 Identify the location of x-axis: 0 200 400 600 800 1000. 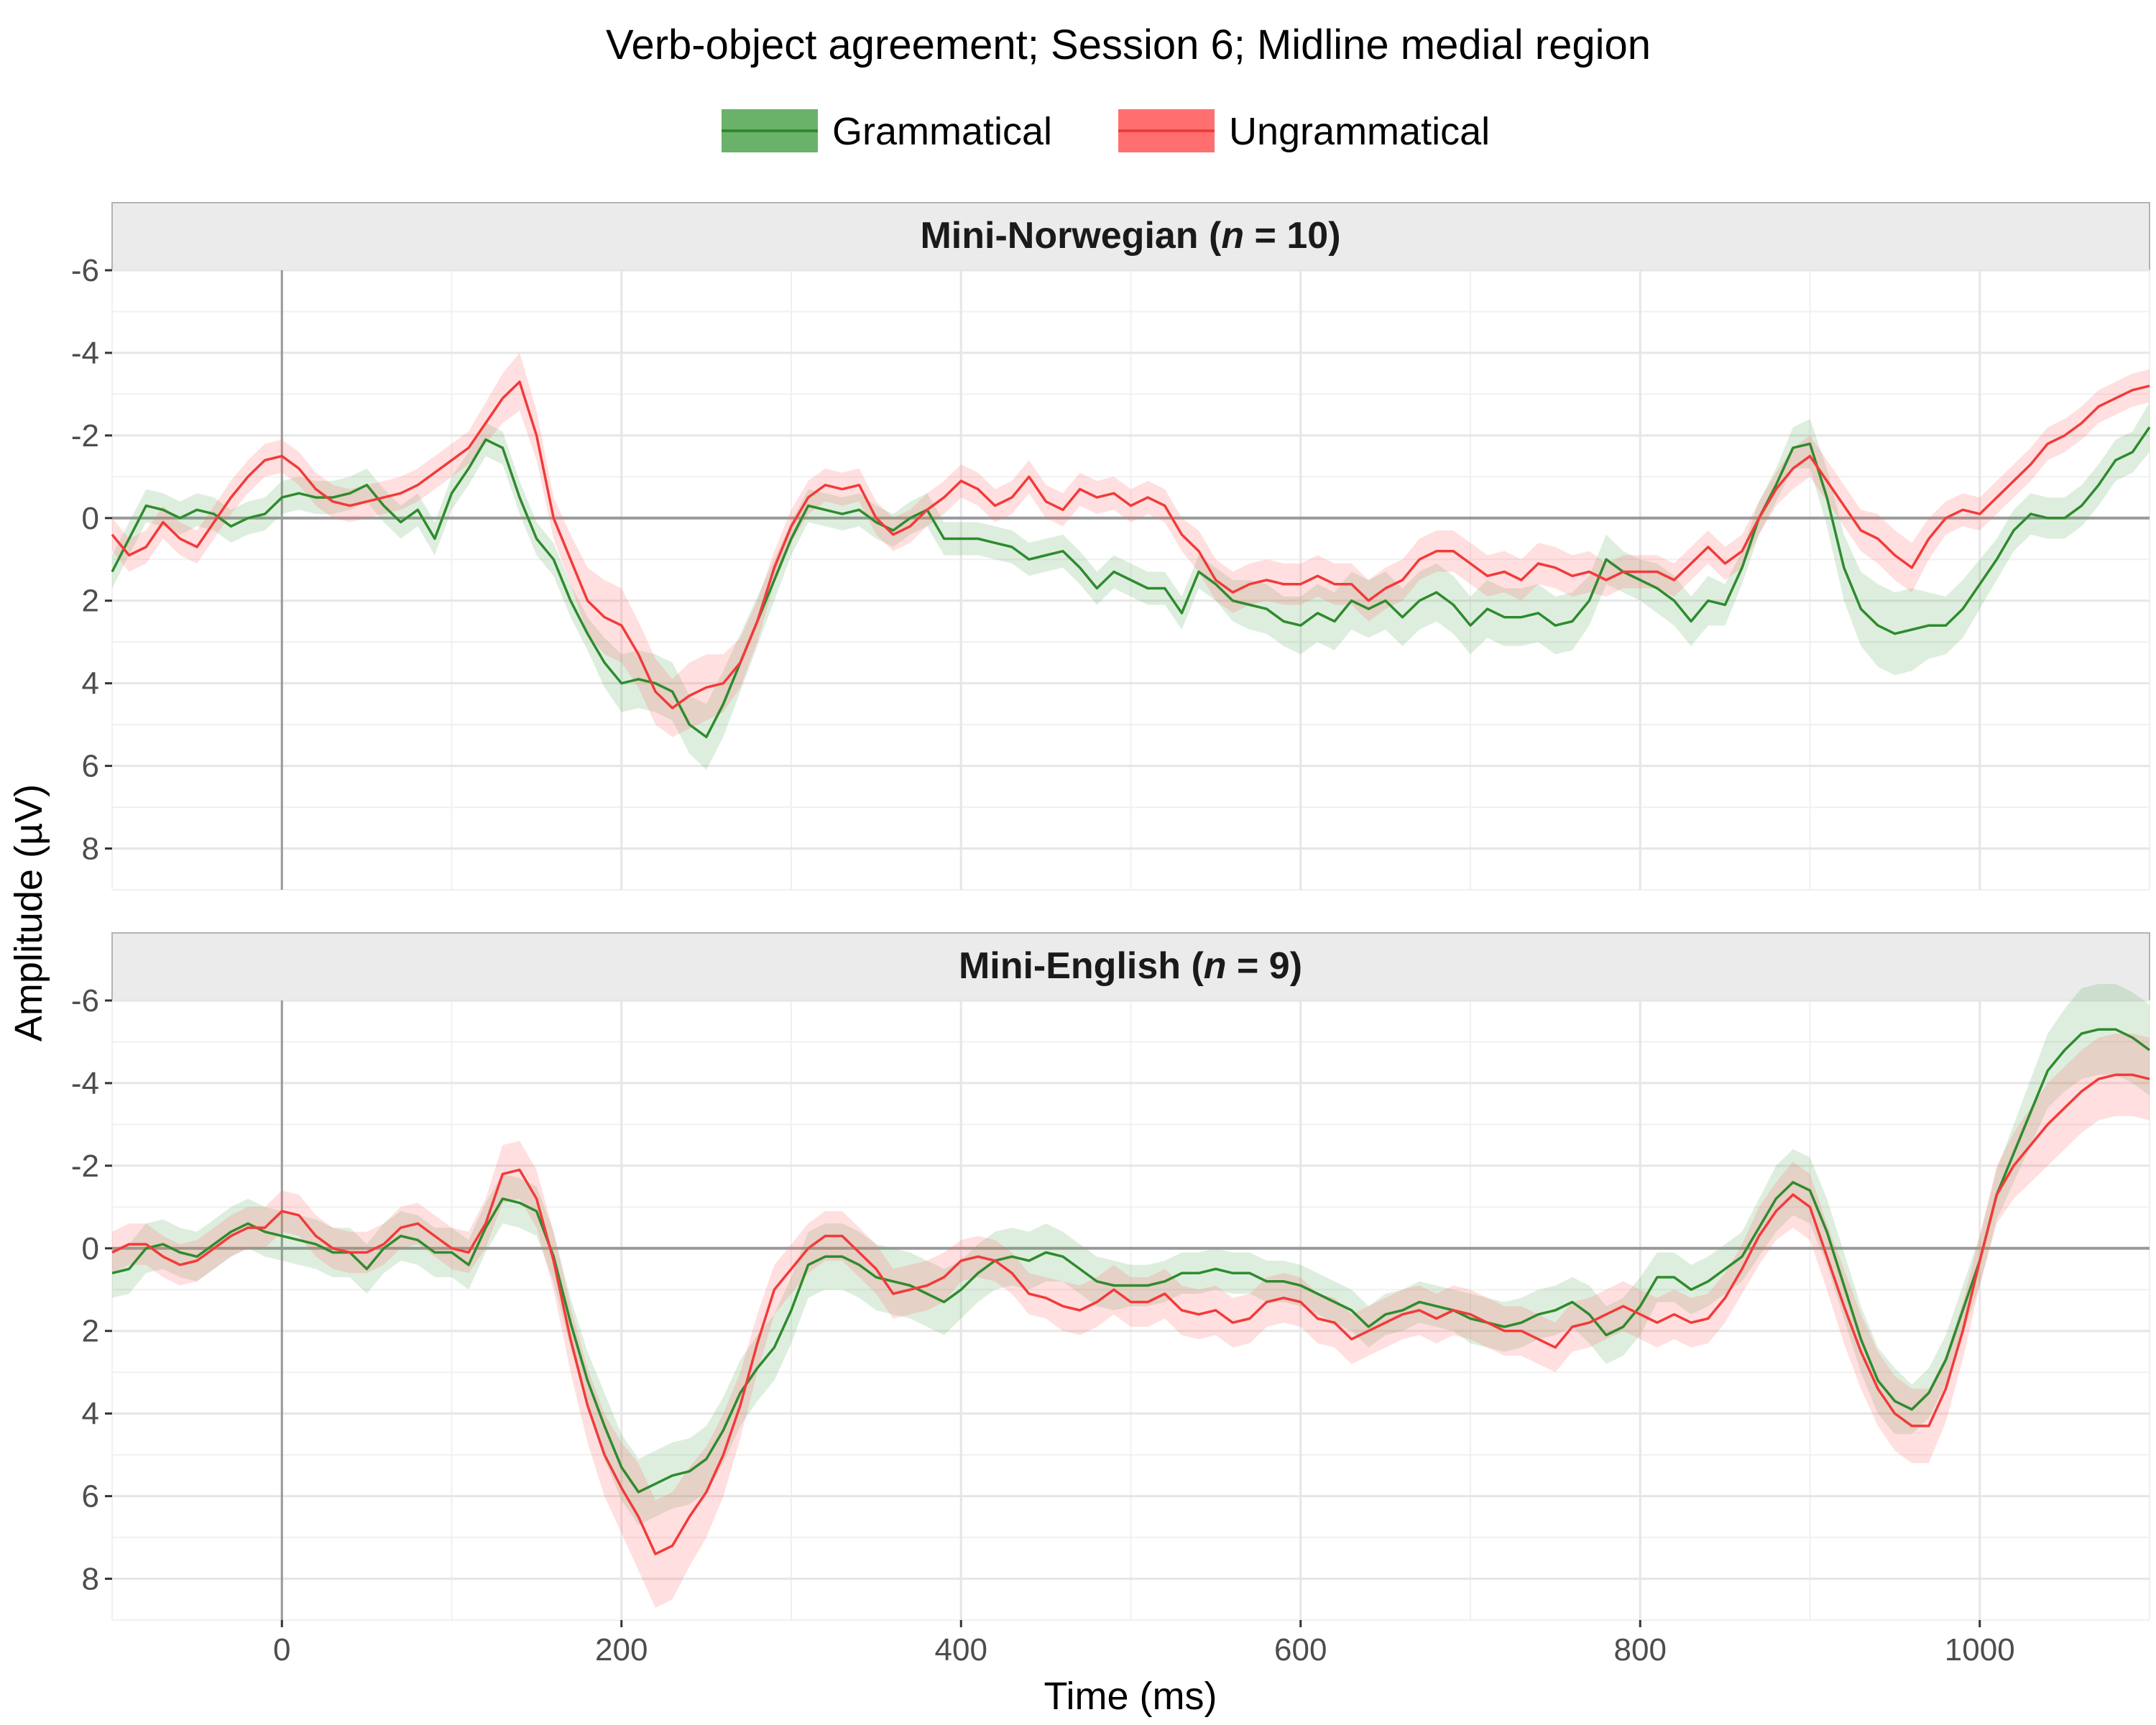
(1144, 1644).